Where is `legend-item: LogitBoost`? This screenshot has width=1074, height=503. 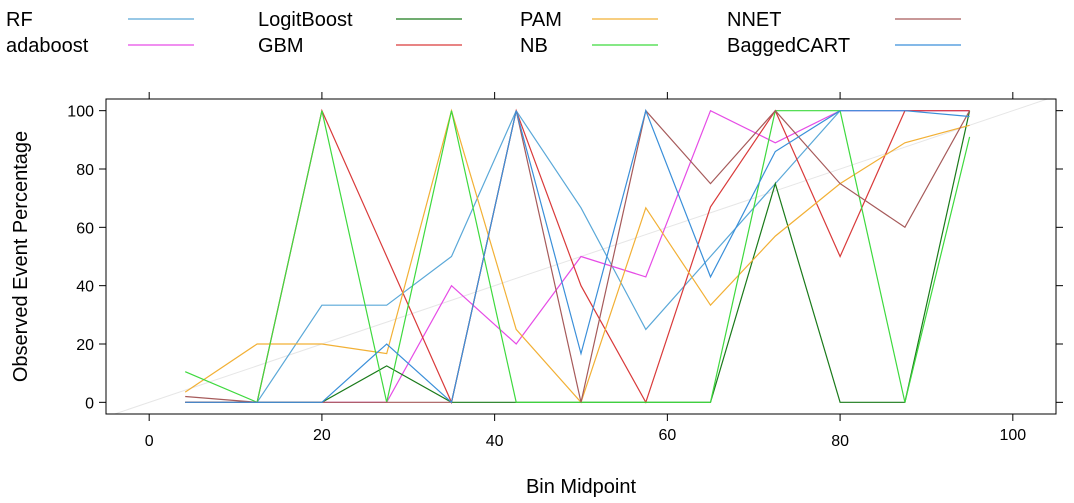
legend-item: LogitBoost is located at coordinates (360, 20).